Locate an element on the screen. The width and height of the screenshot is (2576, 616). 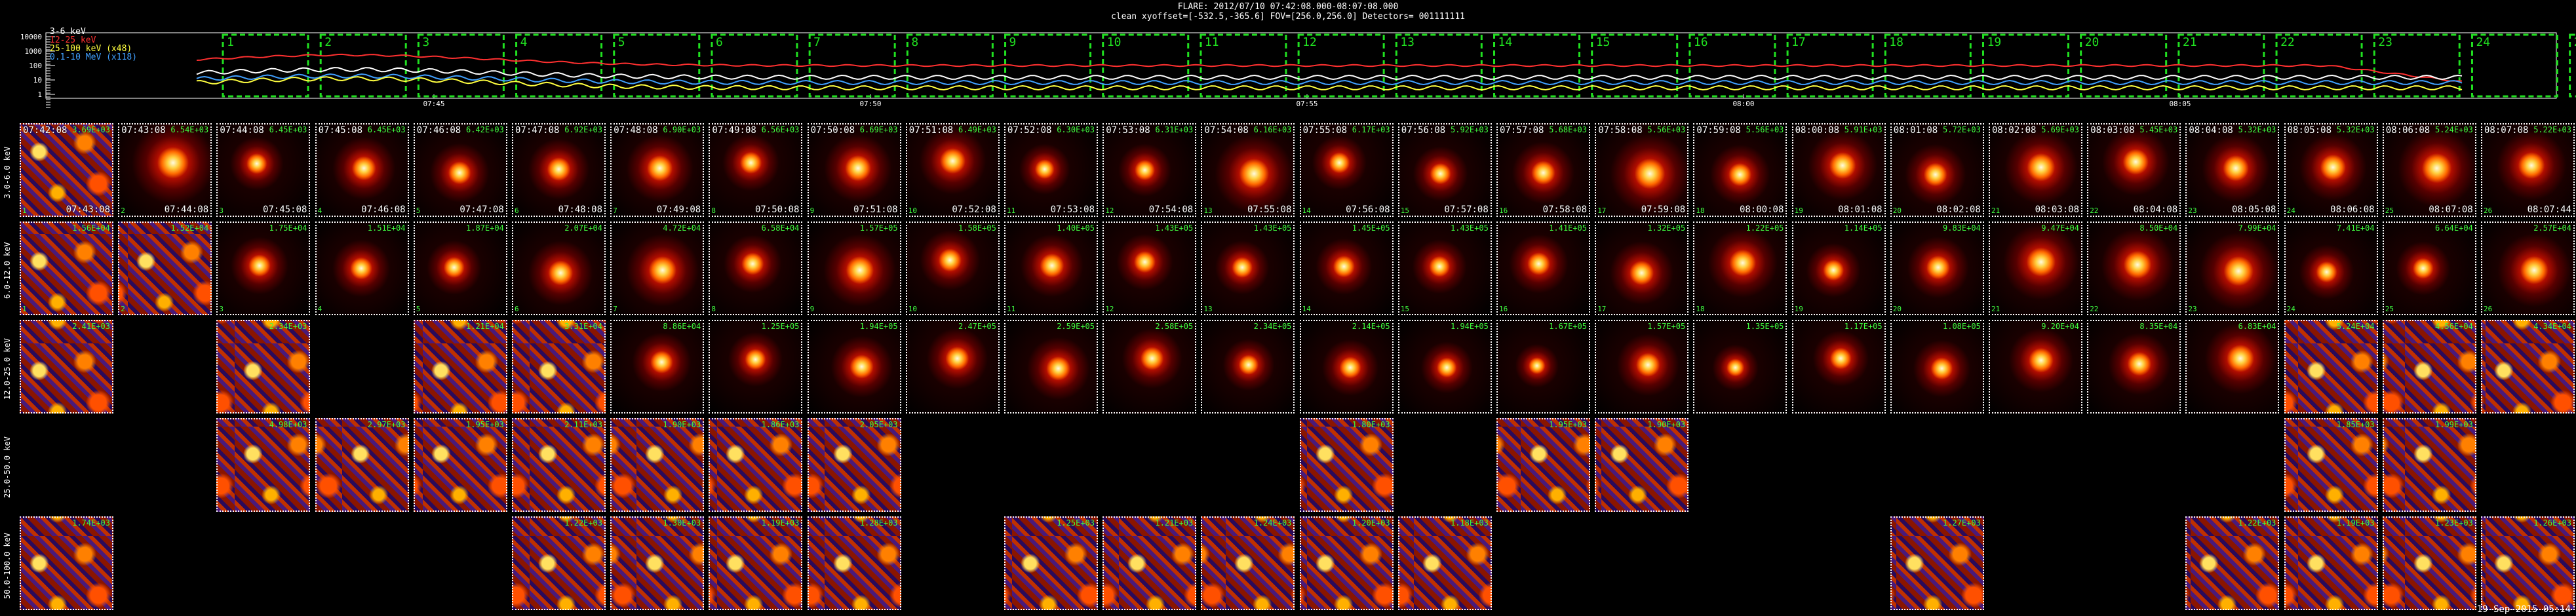
image-cell: 08:01:08 08:02:08 5.72E+03 20 is located at coordinates (1937, 170).